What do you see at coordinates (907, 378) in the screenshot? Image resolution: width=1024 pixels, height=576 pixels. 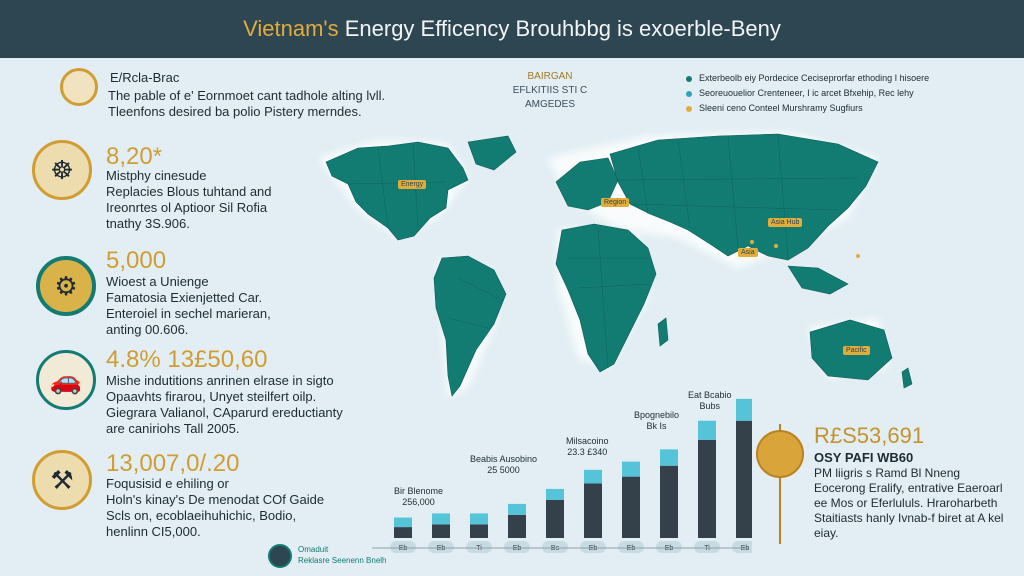 I see `new-zealand` at bounding box center [907, 378].